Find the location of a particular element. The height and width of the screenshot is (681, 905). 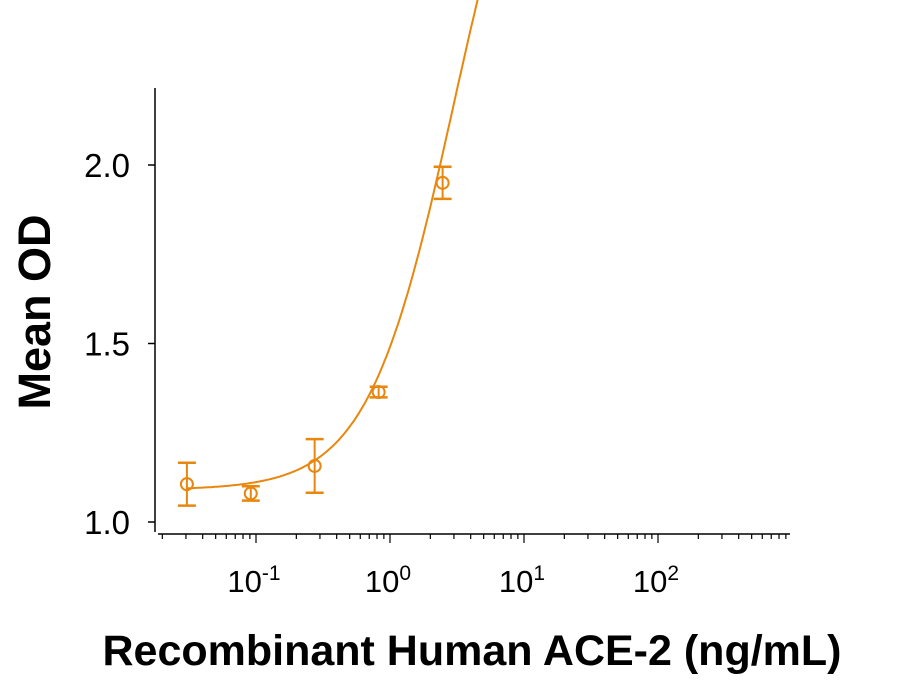

x-tick-exponent: 2 is located at coordinates (673, 573).